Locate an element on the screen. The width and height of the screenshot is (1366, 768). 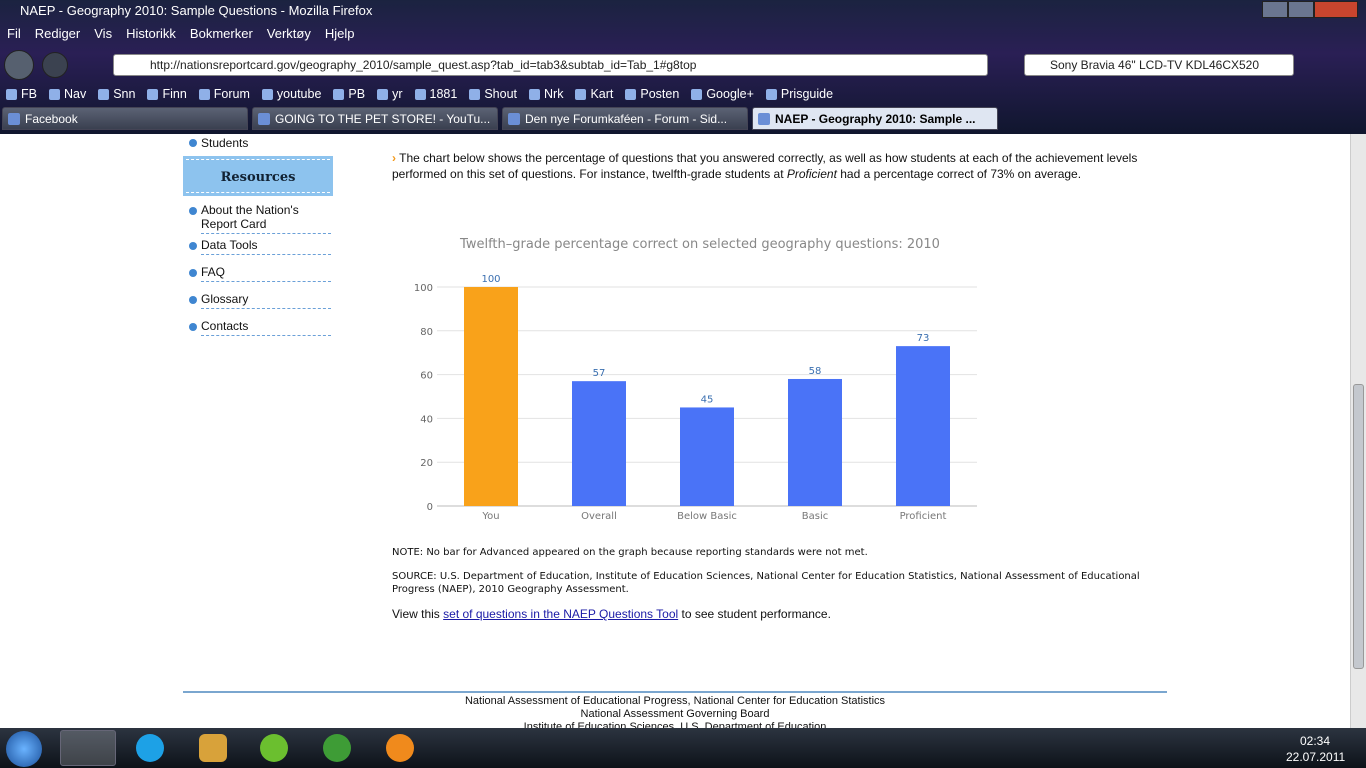
nav-buttons is located at coordinates (39, 65).